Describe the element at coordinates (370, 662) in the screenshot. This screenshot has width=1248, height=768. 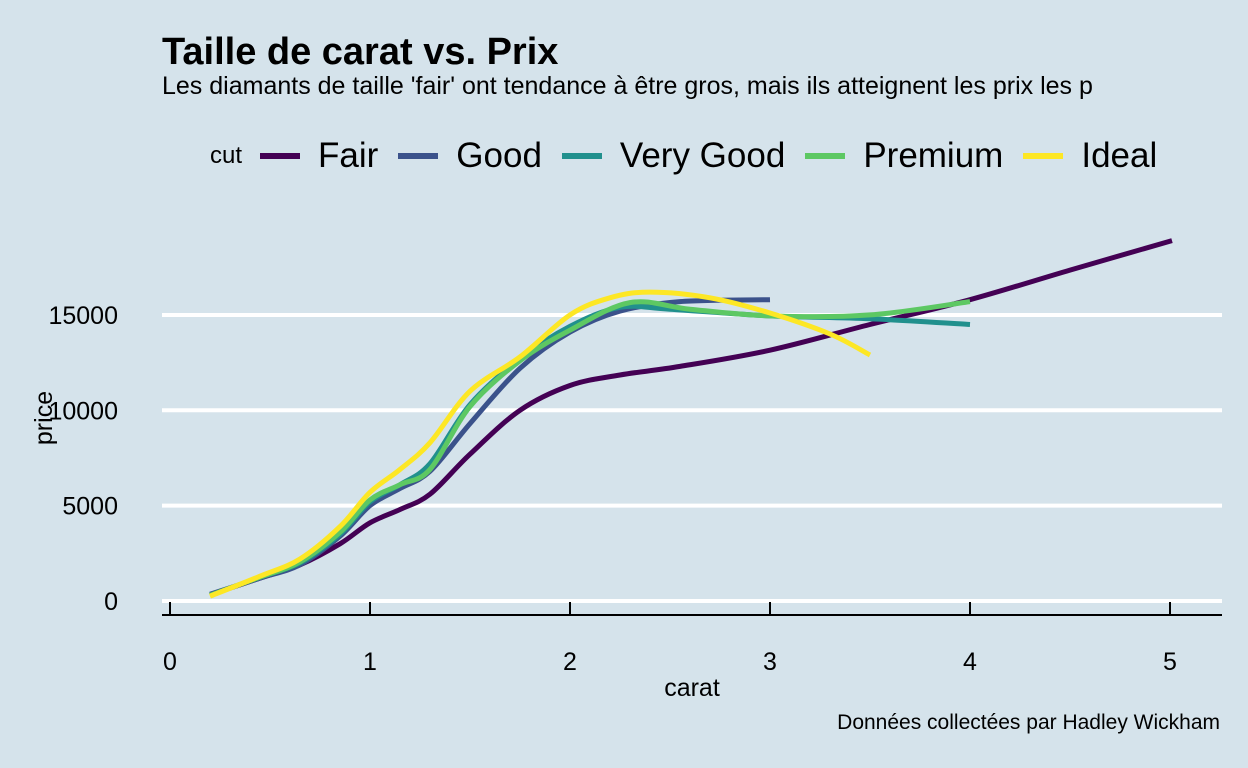
I see `x-tick-label: 1` at that location.